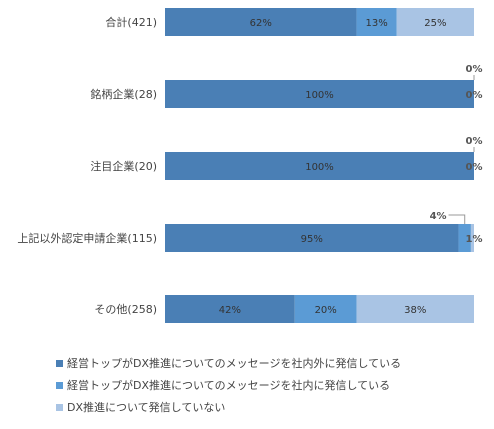 The height and width of the screenshot is (429, 494). Describe the element at coordinates (123, 94) in the screenshot. I see `category-label: 銘柄企業(28)` at that location.